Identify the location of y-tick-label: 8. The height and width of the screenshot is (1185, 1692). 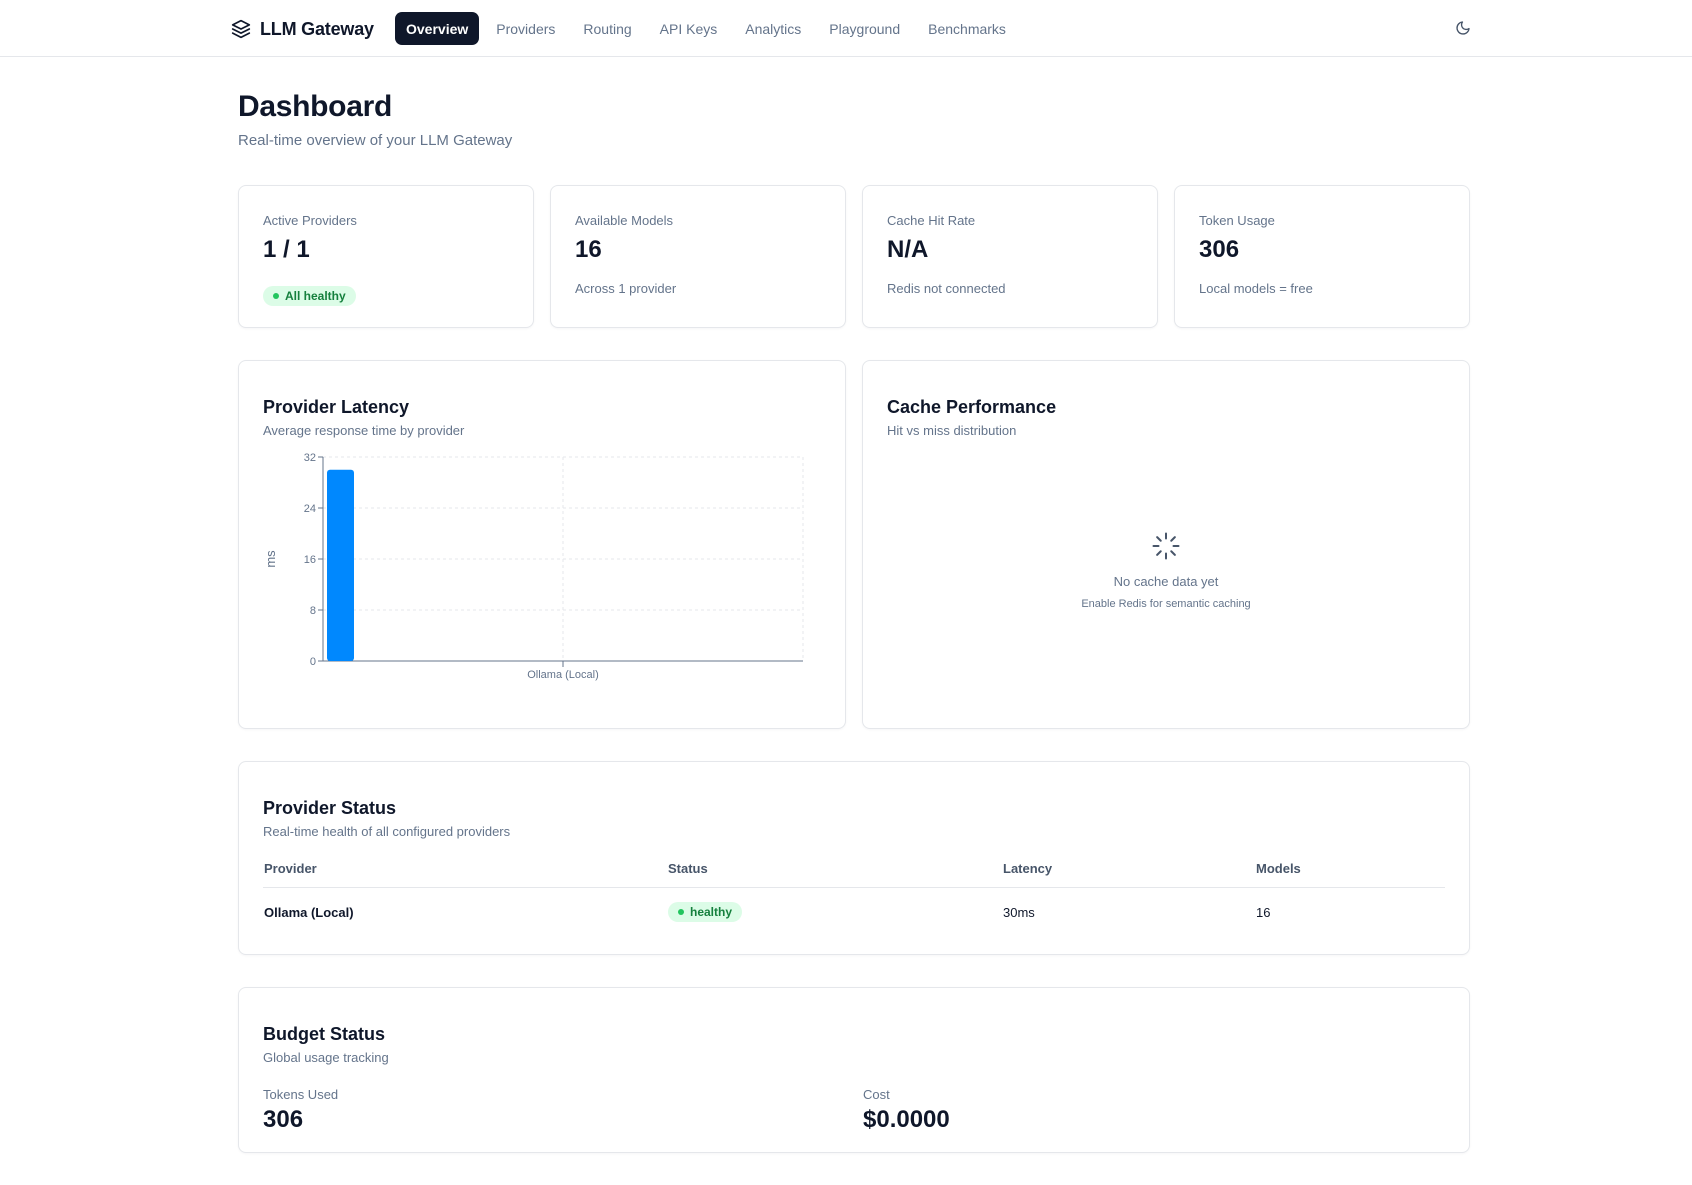
(313, 611).